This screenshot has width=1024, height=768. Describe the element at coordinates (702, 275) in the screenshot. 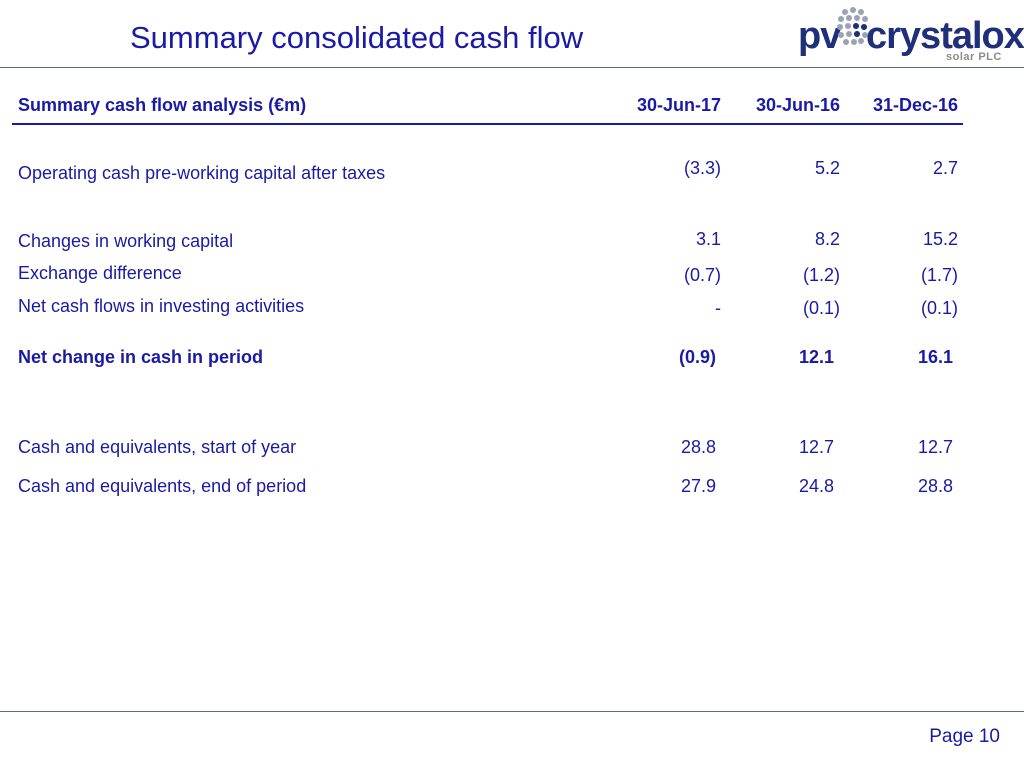

I see `table-cell: (0.7)` at that location.